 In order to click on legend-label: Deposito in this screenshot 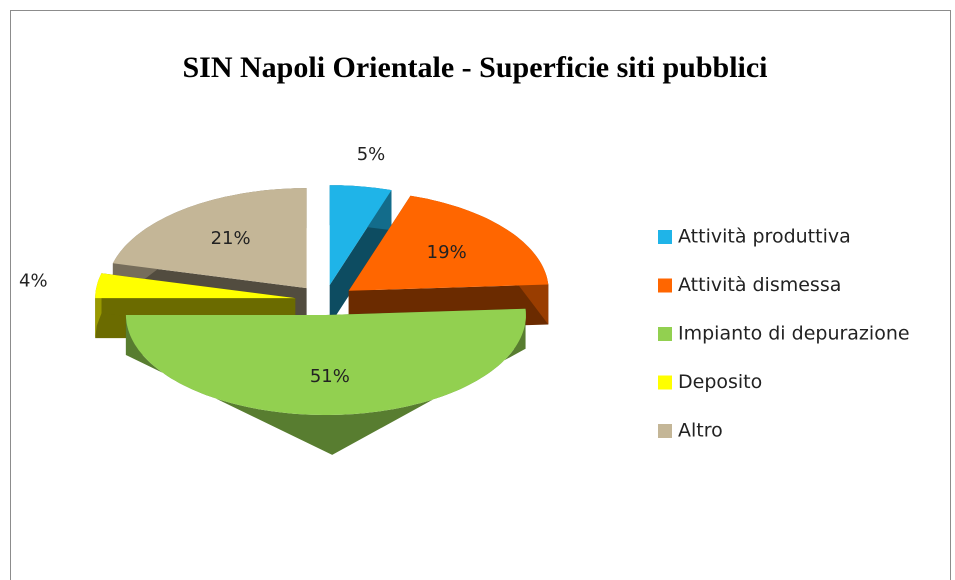, I will do `click(720, 382)`.